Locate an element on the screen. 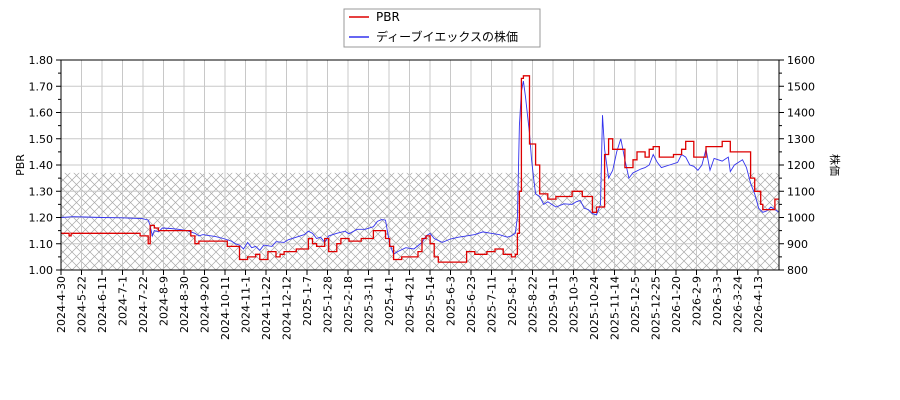  left-y-axis: 1.00 1.10 1.20 1.30 1.40 1.50 1.60 1.70 1.80 is located at coordinates (45, 165).